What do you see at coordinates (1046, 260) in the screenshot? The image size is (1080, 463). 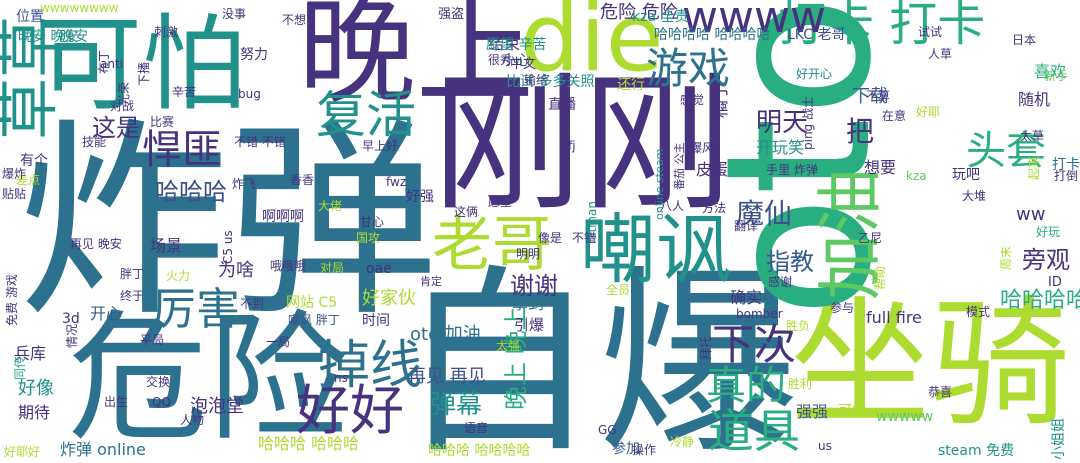 I see `word-pangguan: 旁观` at bounding box center [1046, 260].